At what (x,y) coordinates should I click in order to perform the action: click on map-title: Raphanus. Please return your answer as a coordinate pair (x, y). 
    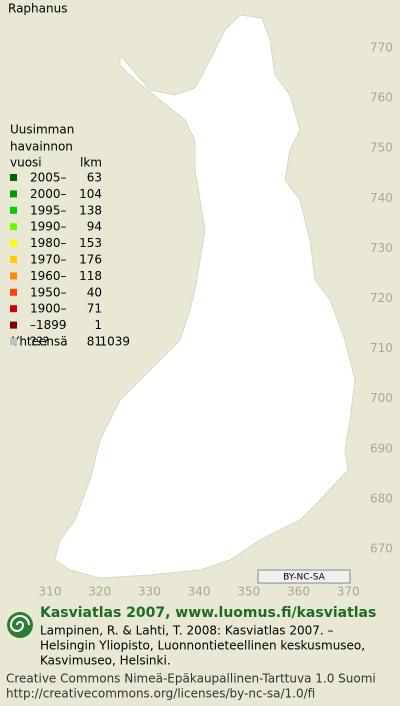
    Looking at the image, I should click on (37, 9).